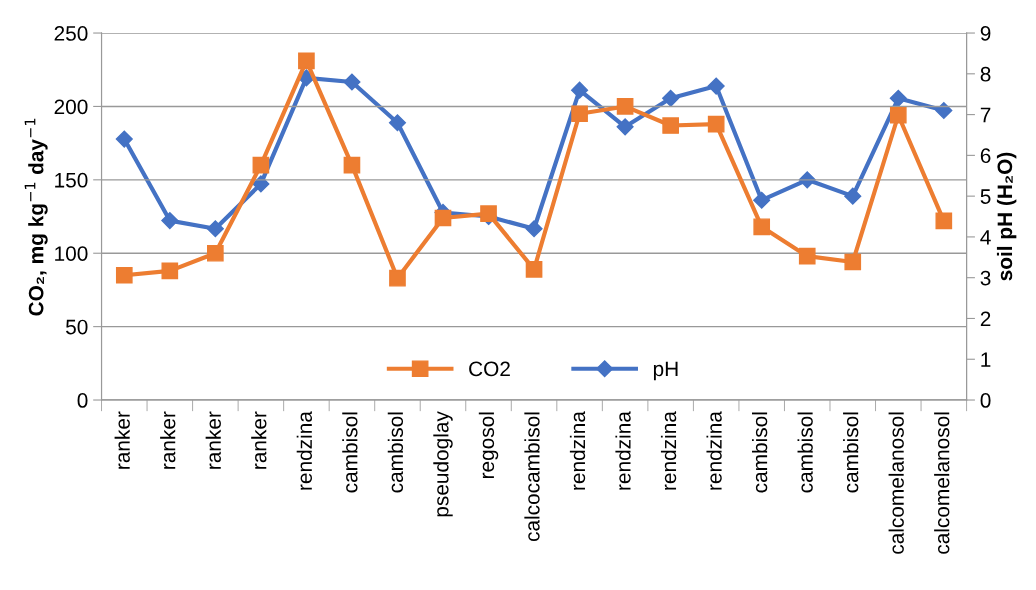  Describe the element at coordinates (986, 359) in the screenshot. I see `y2-tick-label: 1` at that location.